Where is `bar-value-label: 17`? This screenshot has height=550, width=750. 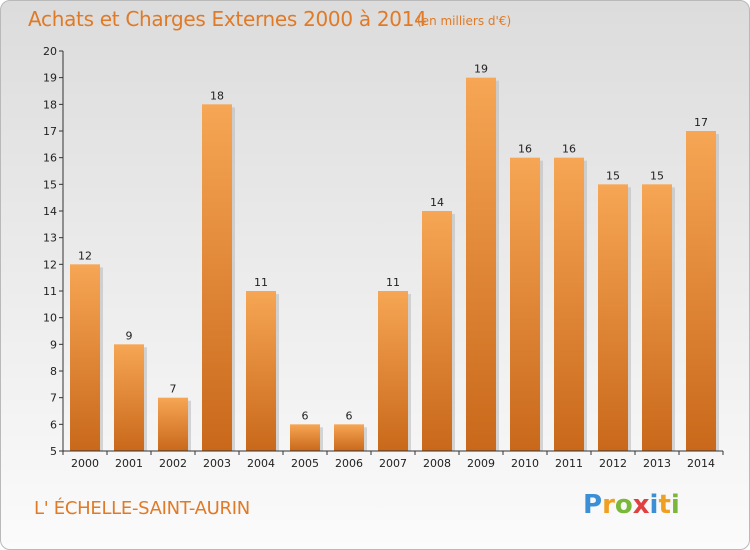
bar-value-label: 17 is located at coordinates (701, 122).